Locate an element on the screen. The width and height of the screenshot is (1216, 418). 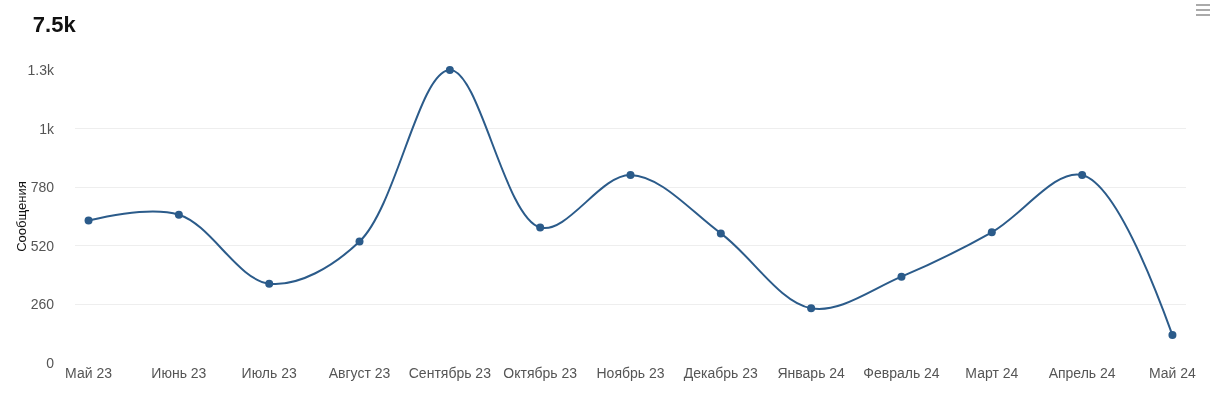
x-tick-label: Октябрь 23 is located at coordinates (540, 373).